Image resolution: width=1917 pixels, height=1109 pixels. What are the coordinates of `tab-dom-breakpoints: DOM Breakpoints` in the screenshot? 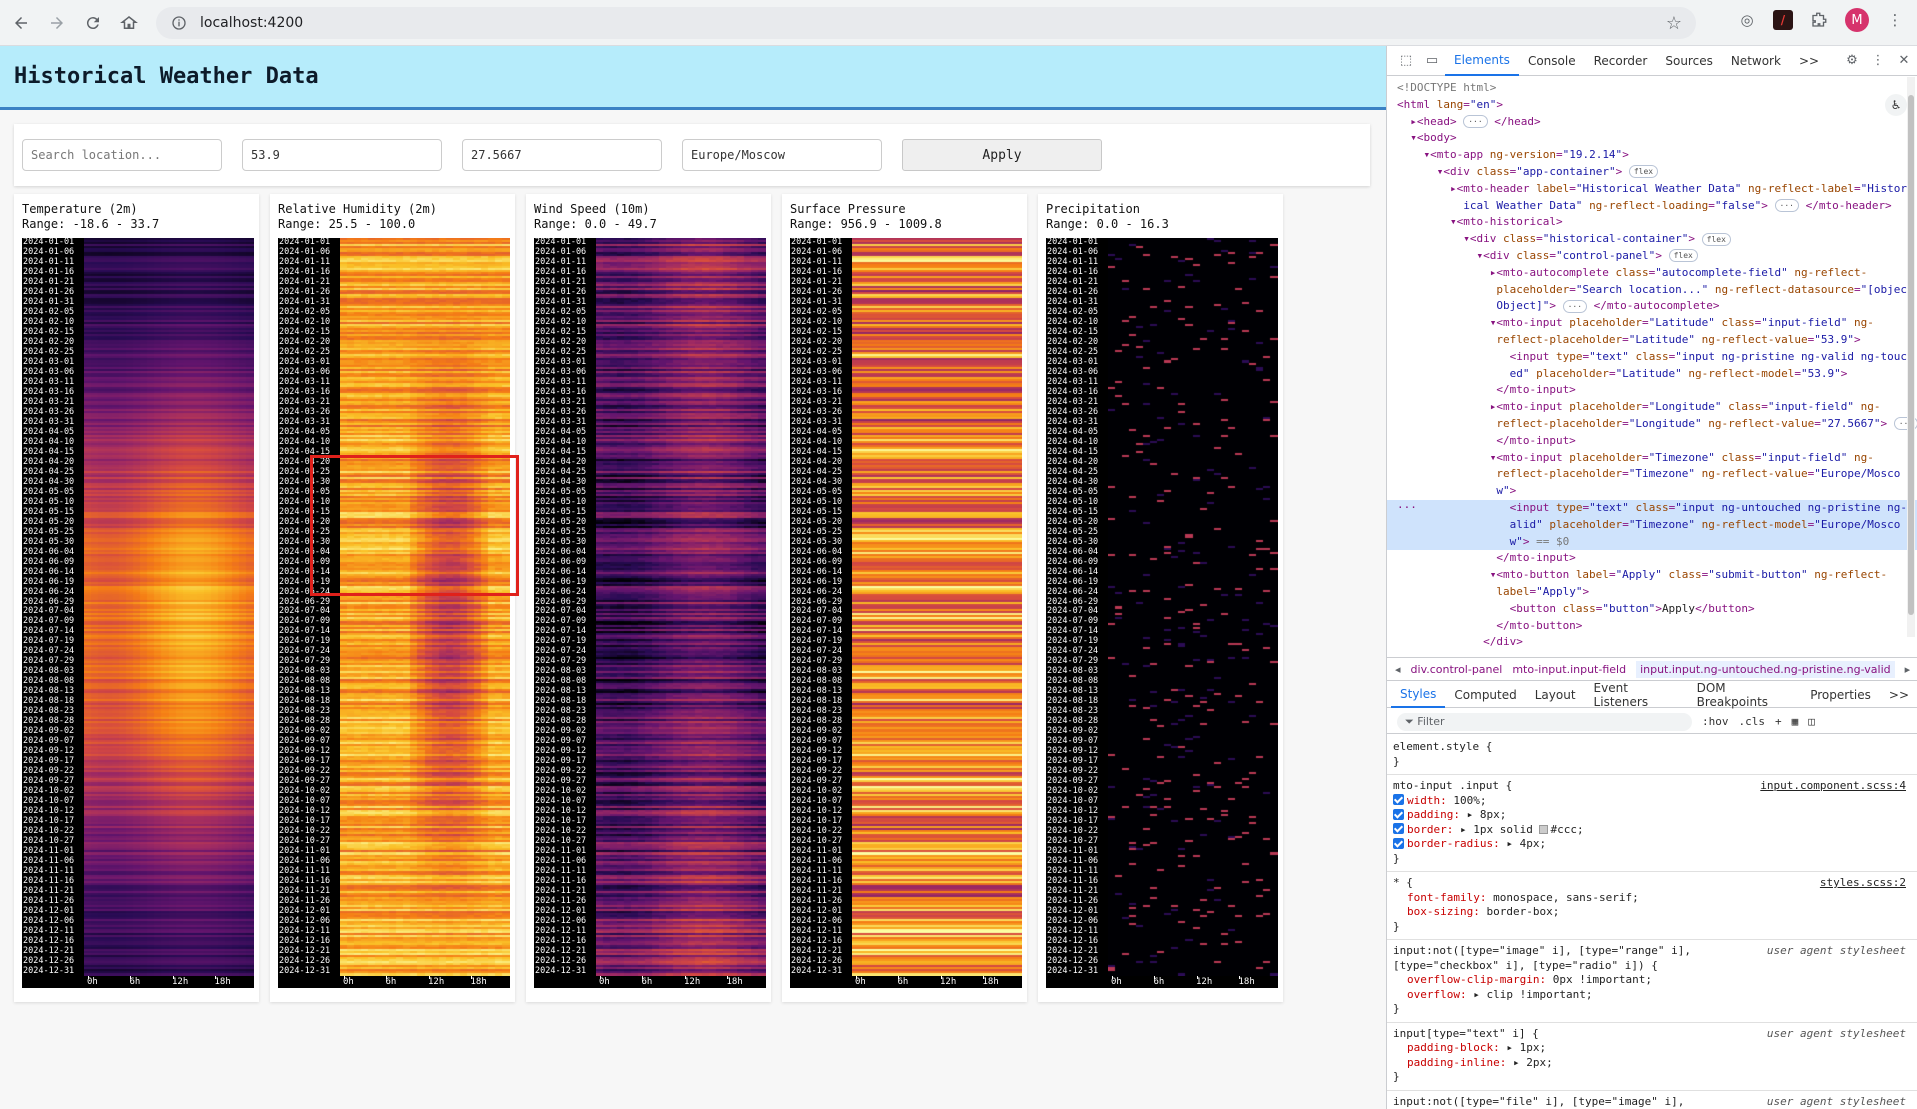 It's located at (1732, 694).